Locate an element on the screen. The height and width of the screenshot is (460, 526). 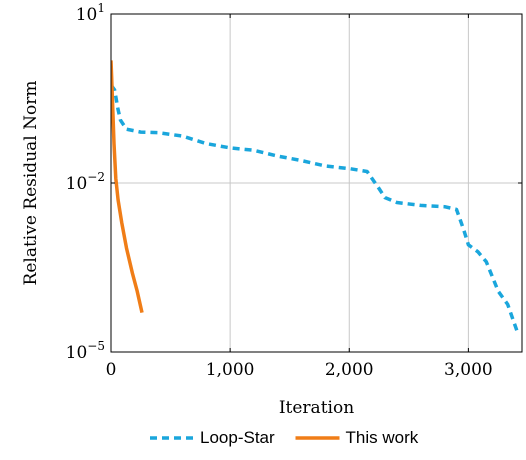
x-axis-label: Iteration is located at coordinates (316, 408).